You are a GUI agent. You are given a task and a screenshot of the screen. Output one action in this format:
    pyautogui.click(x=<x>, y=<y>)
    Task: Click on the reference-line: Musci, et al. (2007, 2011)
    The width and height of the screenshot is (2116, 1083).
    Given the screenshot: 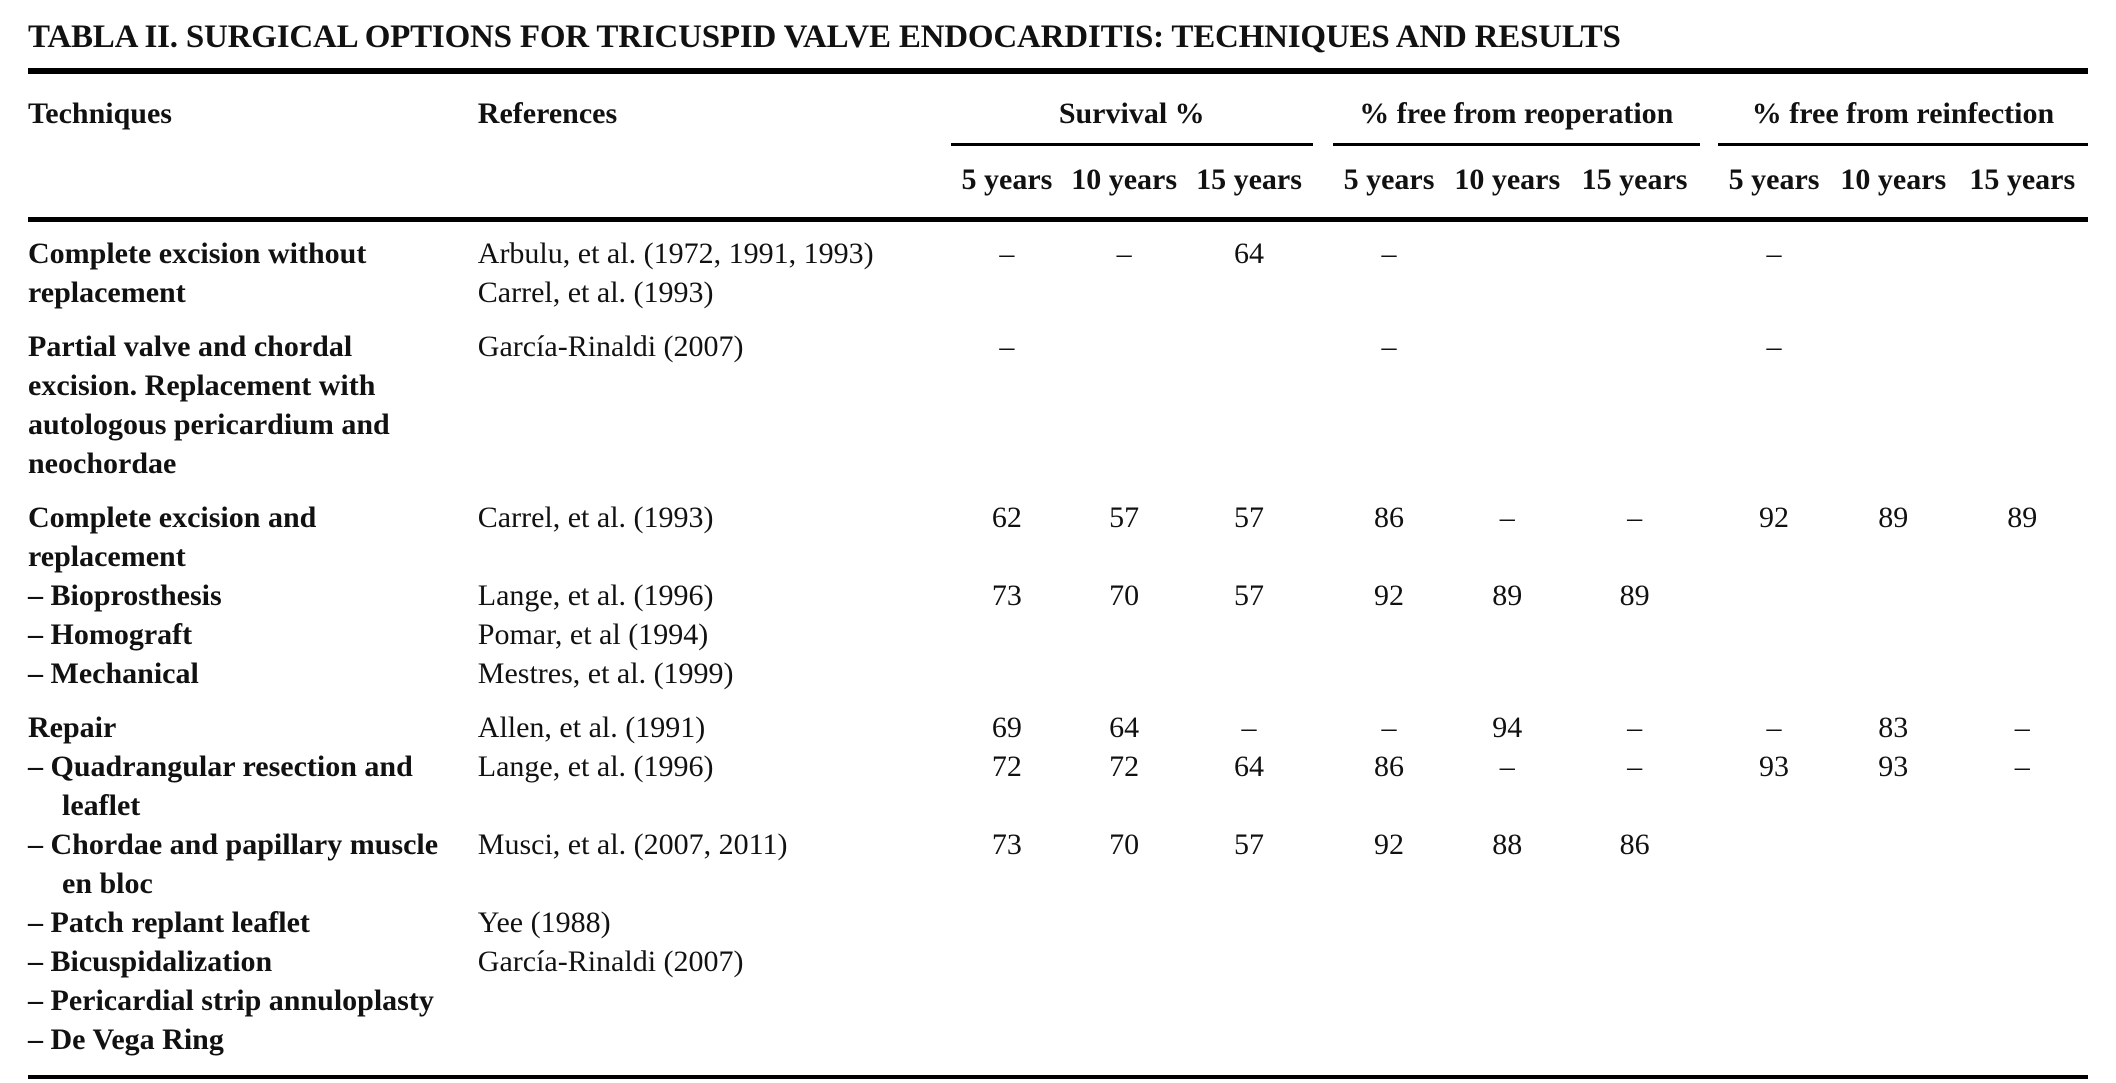 What is the action you would take?
    pyautogui.click(x=632, y=844)
    